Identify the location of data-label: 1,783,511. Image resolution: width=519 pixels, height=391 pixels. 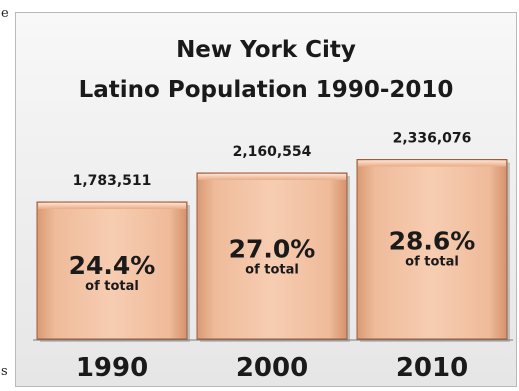
(112, 181).